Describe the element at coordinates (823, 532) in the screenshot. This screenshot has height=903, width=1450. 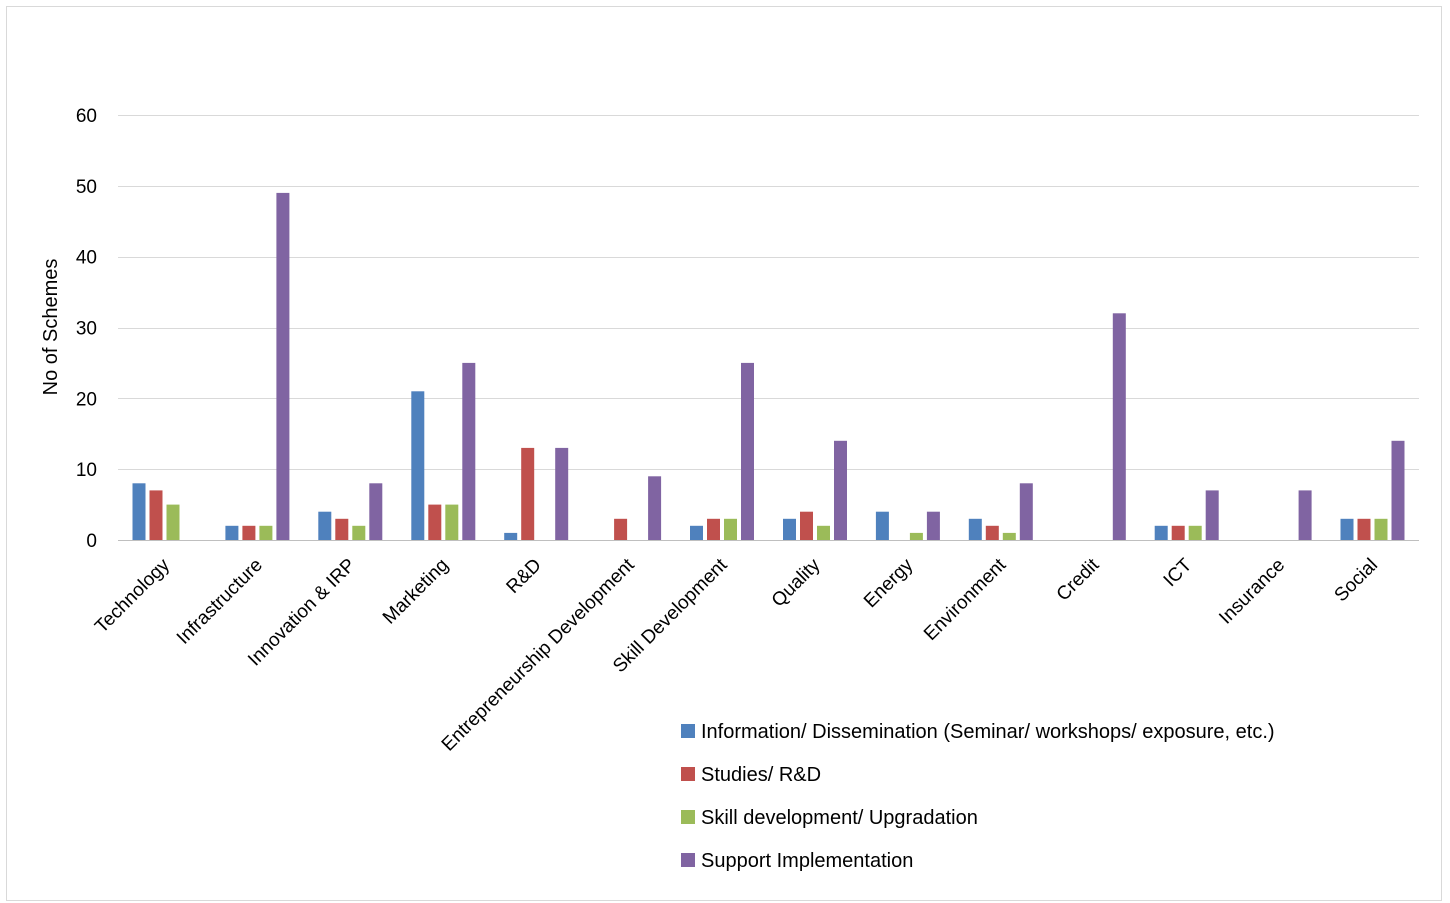
I see `bar-quality-s2` at that location.